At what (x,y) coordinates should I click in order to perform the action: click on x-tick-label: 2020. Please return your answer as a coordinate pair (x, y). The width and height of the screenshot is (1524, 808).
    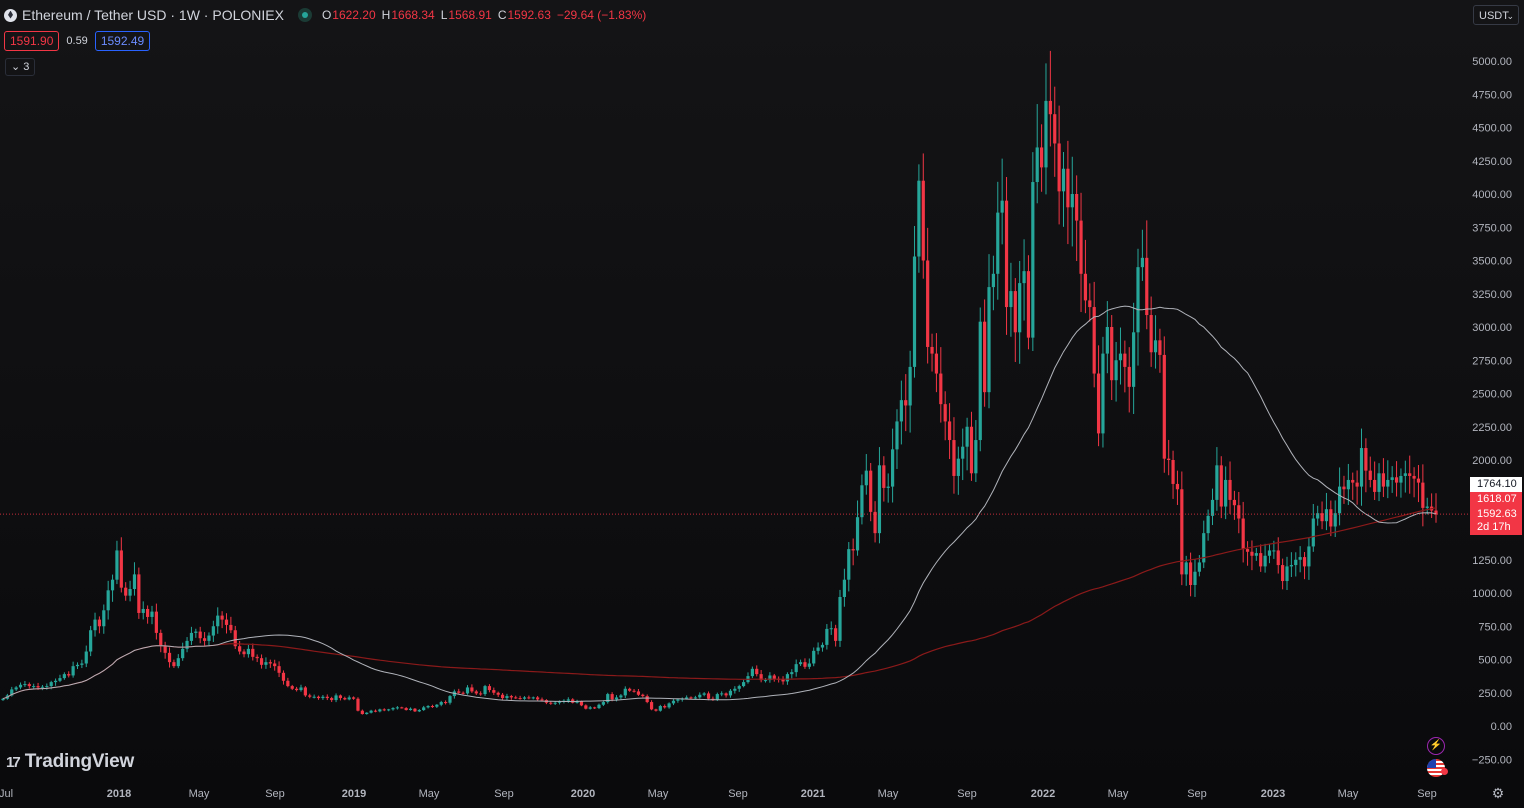
    Looking at the image, I should click on (583, 794).